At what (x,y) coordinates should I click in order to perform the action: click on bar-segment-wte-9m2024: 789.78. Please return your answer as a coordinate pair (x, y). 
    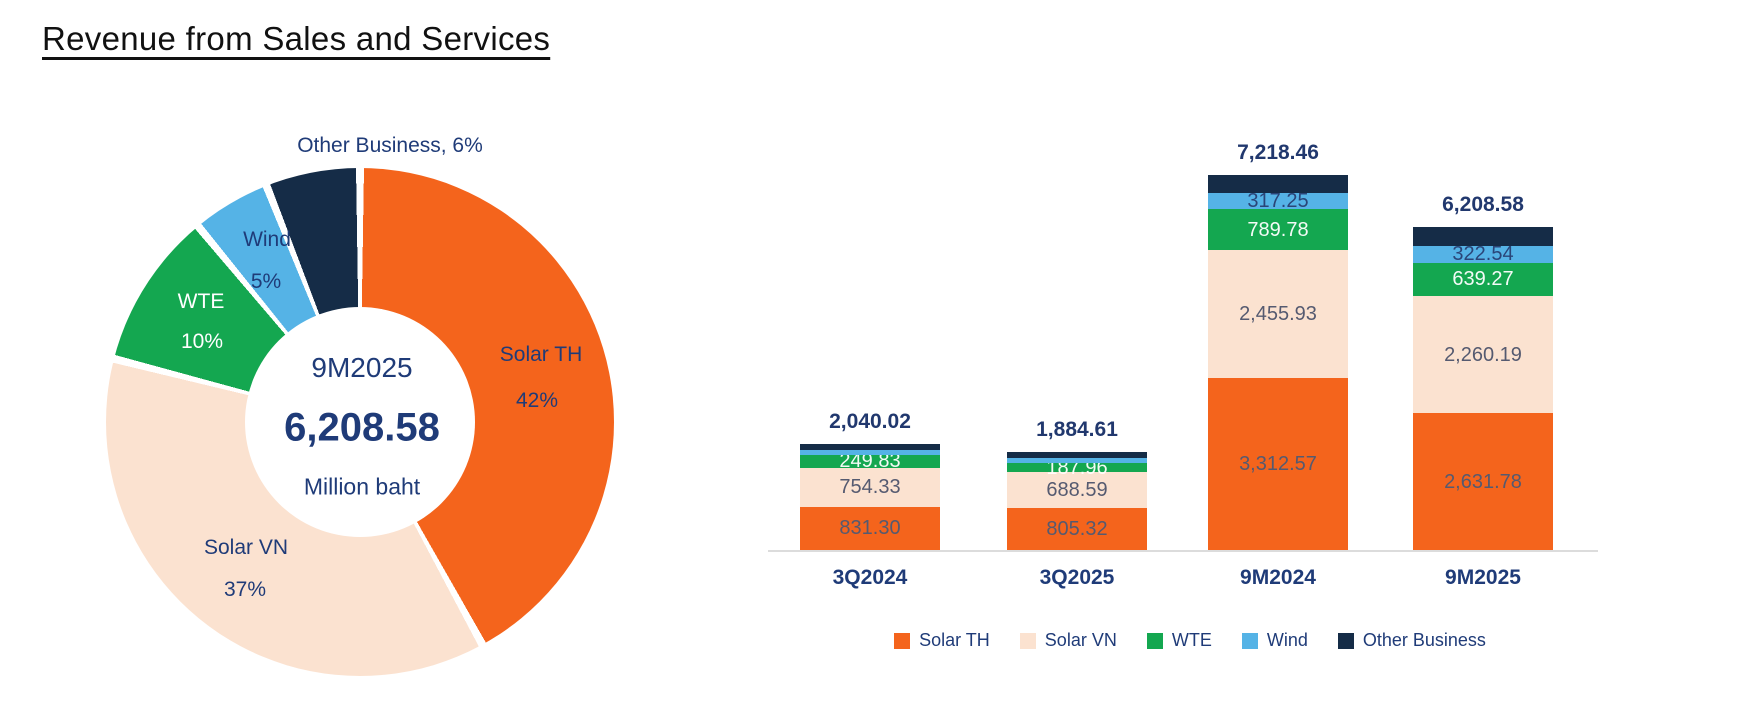
    Looking at the image, I should click on (1278, 230).